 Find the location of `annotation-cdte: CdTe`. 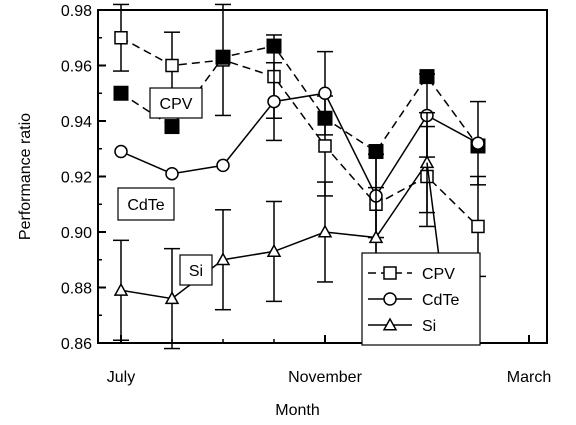

annotation-cdte: CdTe is located at coordinates (146, 204).